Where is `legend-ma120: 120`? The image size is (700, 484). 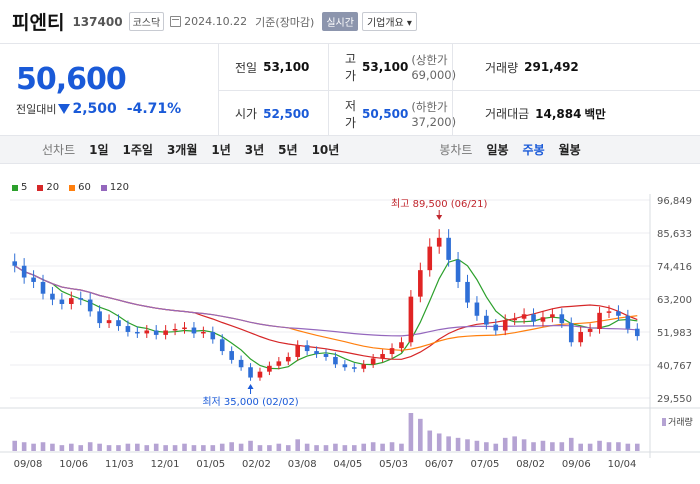
legend-ma120: 120 is located at coordinates (114, 187).